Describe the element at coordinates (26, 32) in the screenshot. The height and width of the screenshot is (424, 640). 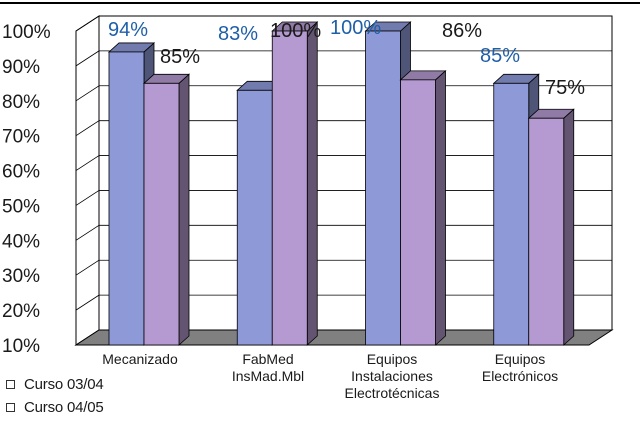
I see `y-tick-label: 100%` at that location.